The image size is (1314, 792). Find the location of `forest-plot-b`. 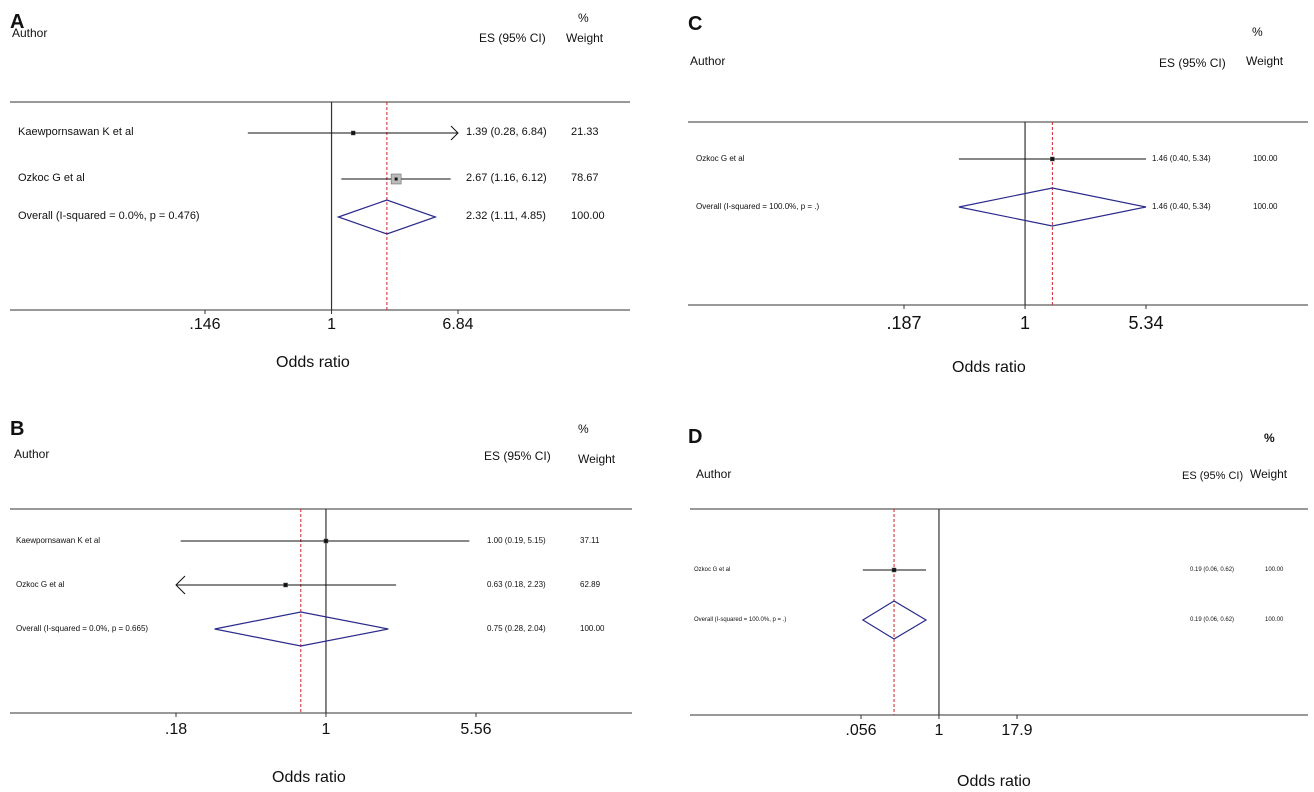

forest-plot-b is located at coordinates (321, 612).